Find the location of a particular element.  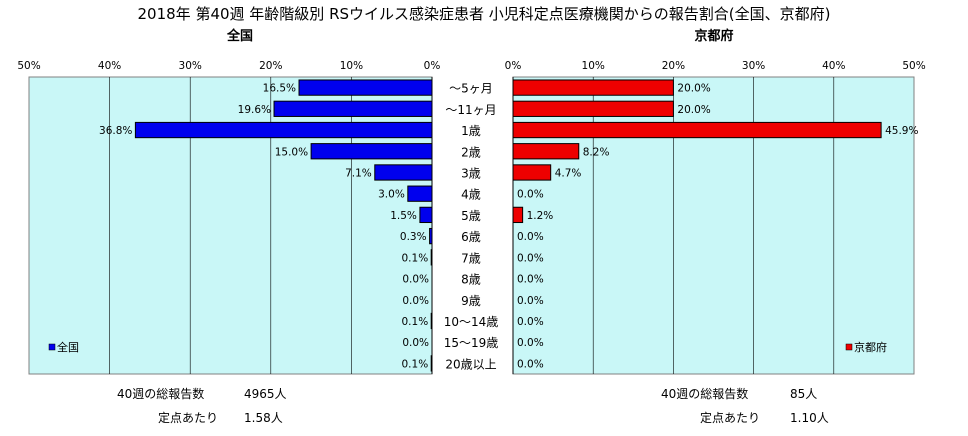

kyoto-data-label: 45.9% is located at coordinates (901, 131).